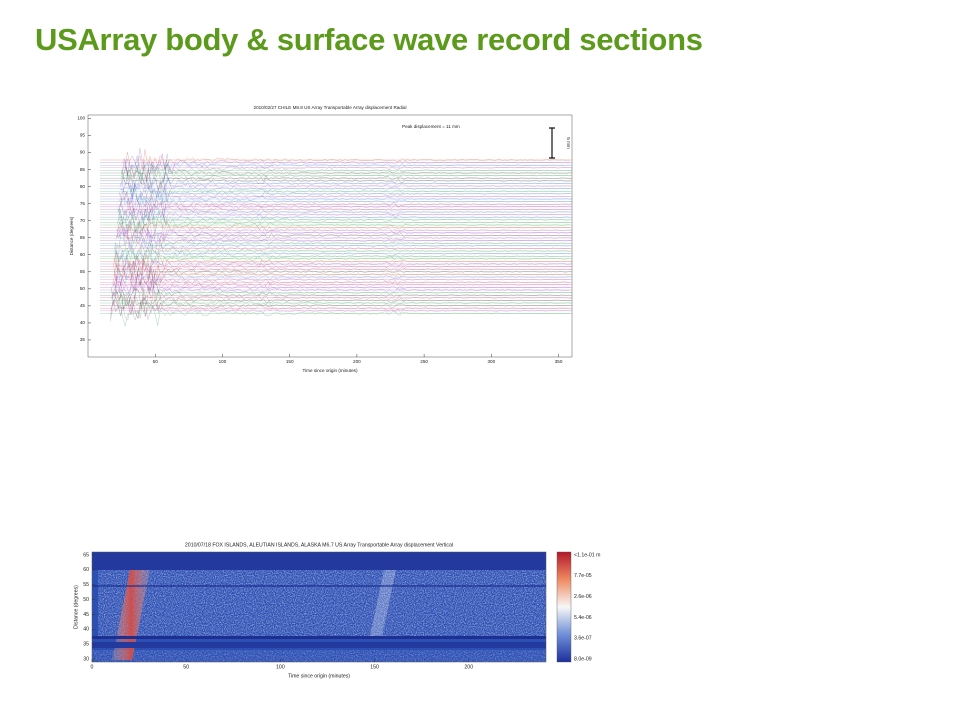  I want to click on y-tick-label: 75, so click(83, 203).